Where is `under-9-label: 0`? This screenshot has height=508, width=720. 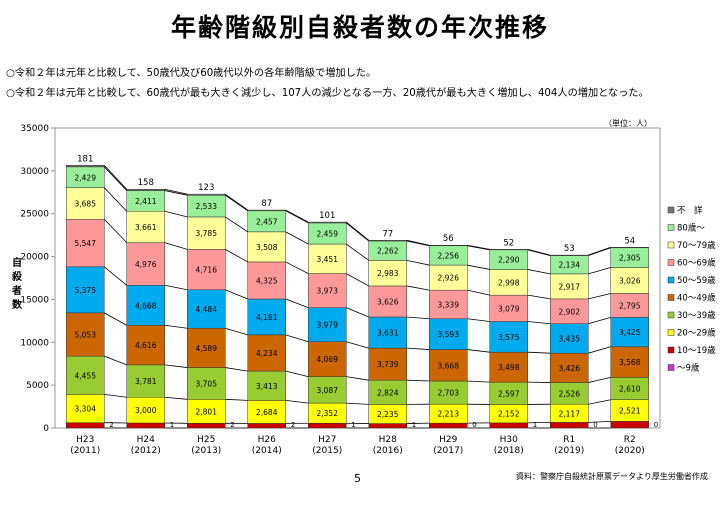
under-9-label: 0 is located at coordinates (474, 425).